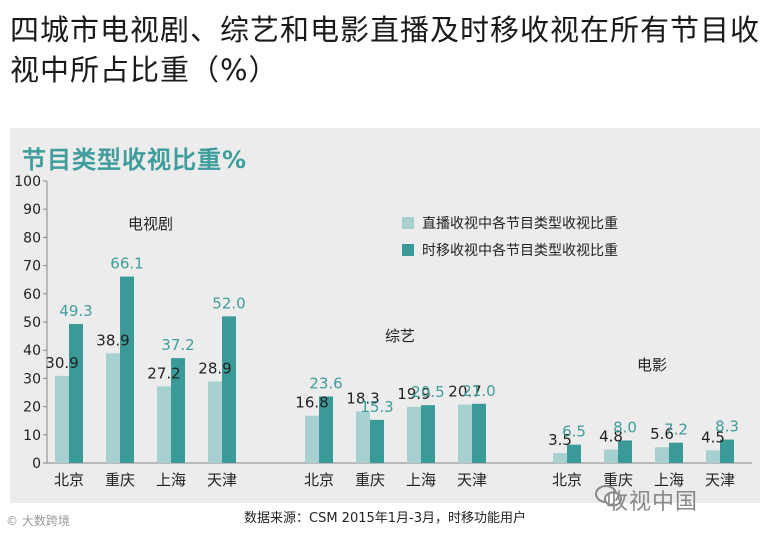 The image size is (770, 537). What do you see at coordinates (32, 351) in the screenshot?
I see `y-tick-label: 40` at bounding box center [32, 351].